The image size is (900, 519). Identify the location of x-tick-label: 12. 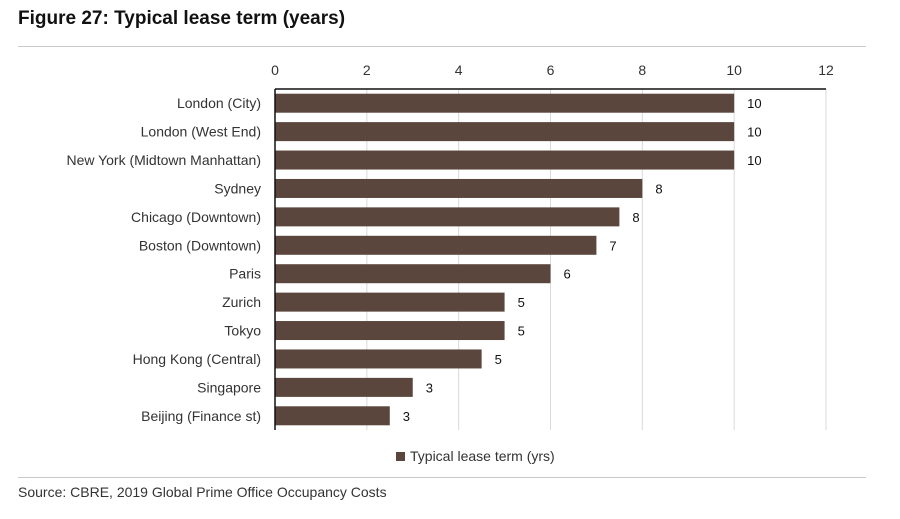
(826, 70).